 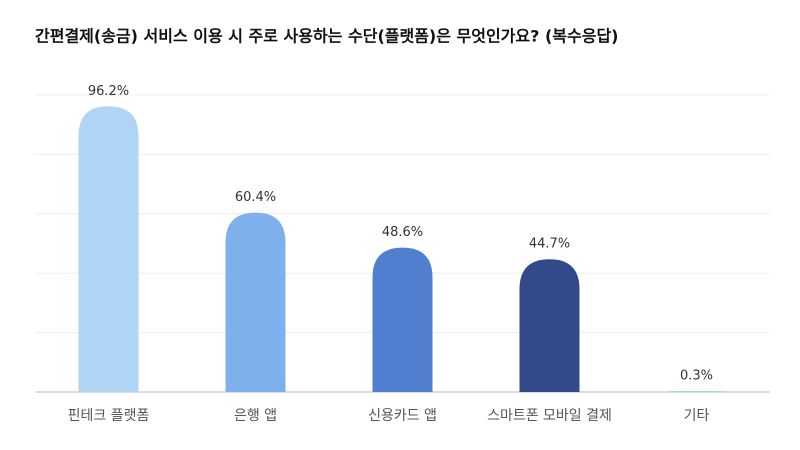 What do you see at coordinates (402, 416) in the screenshot?
I see `x-tick-label: 신용카드 앱` at bounding box center [402, 416].